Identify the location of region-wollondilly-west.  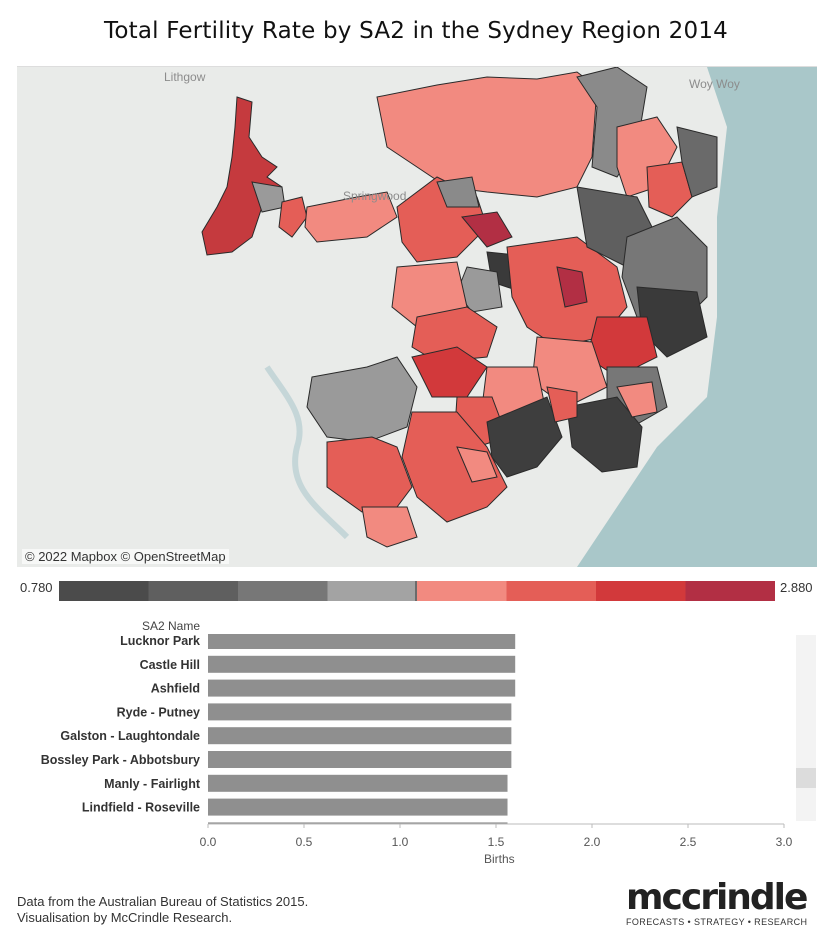
(362, 399).